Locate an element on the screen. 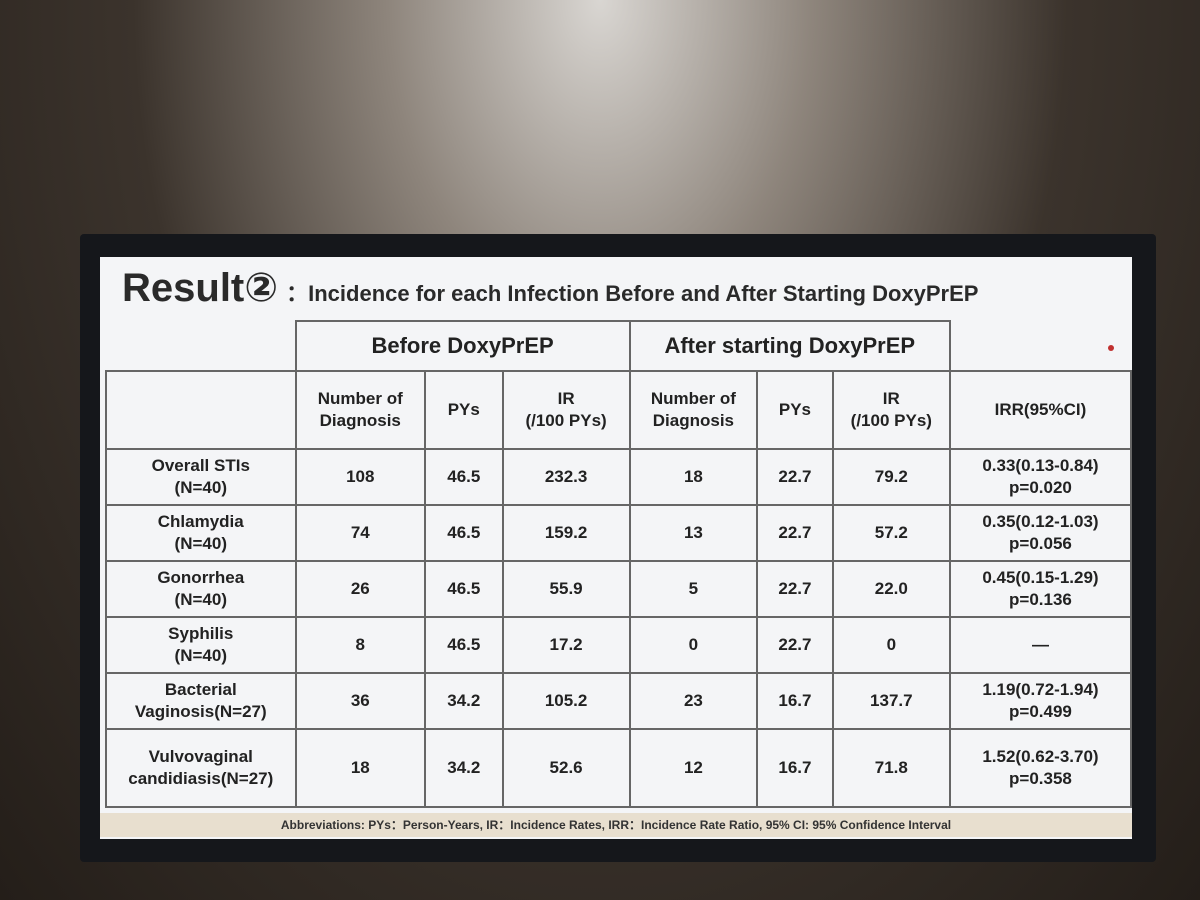  table-cell: 12 is located at coordinates (693, 768).